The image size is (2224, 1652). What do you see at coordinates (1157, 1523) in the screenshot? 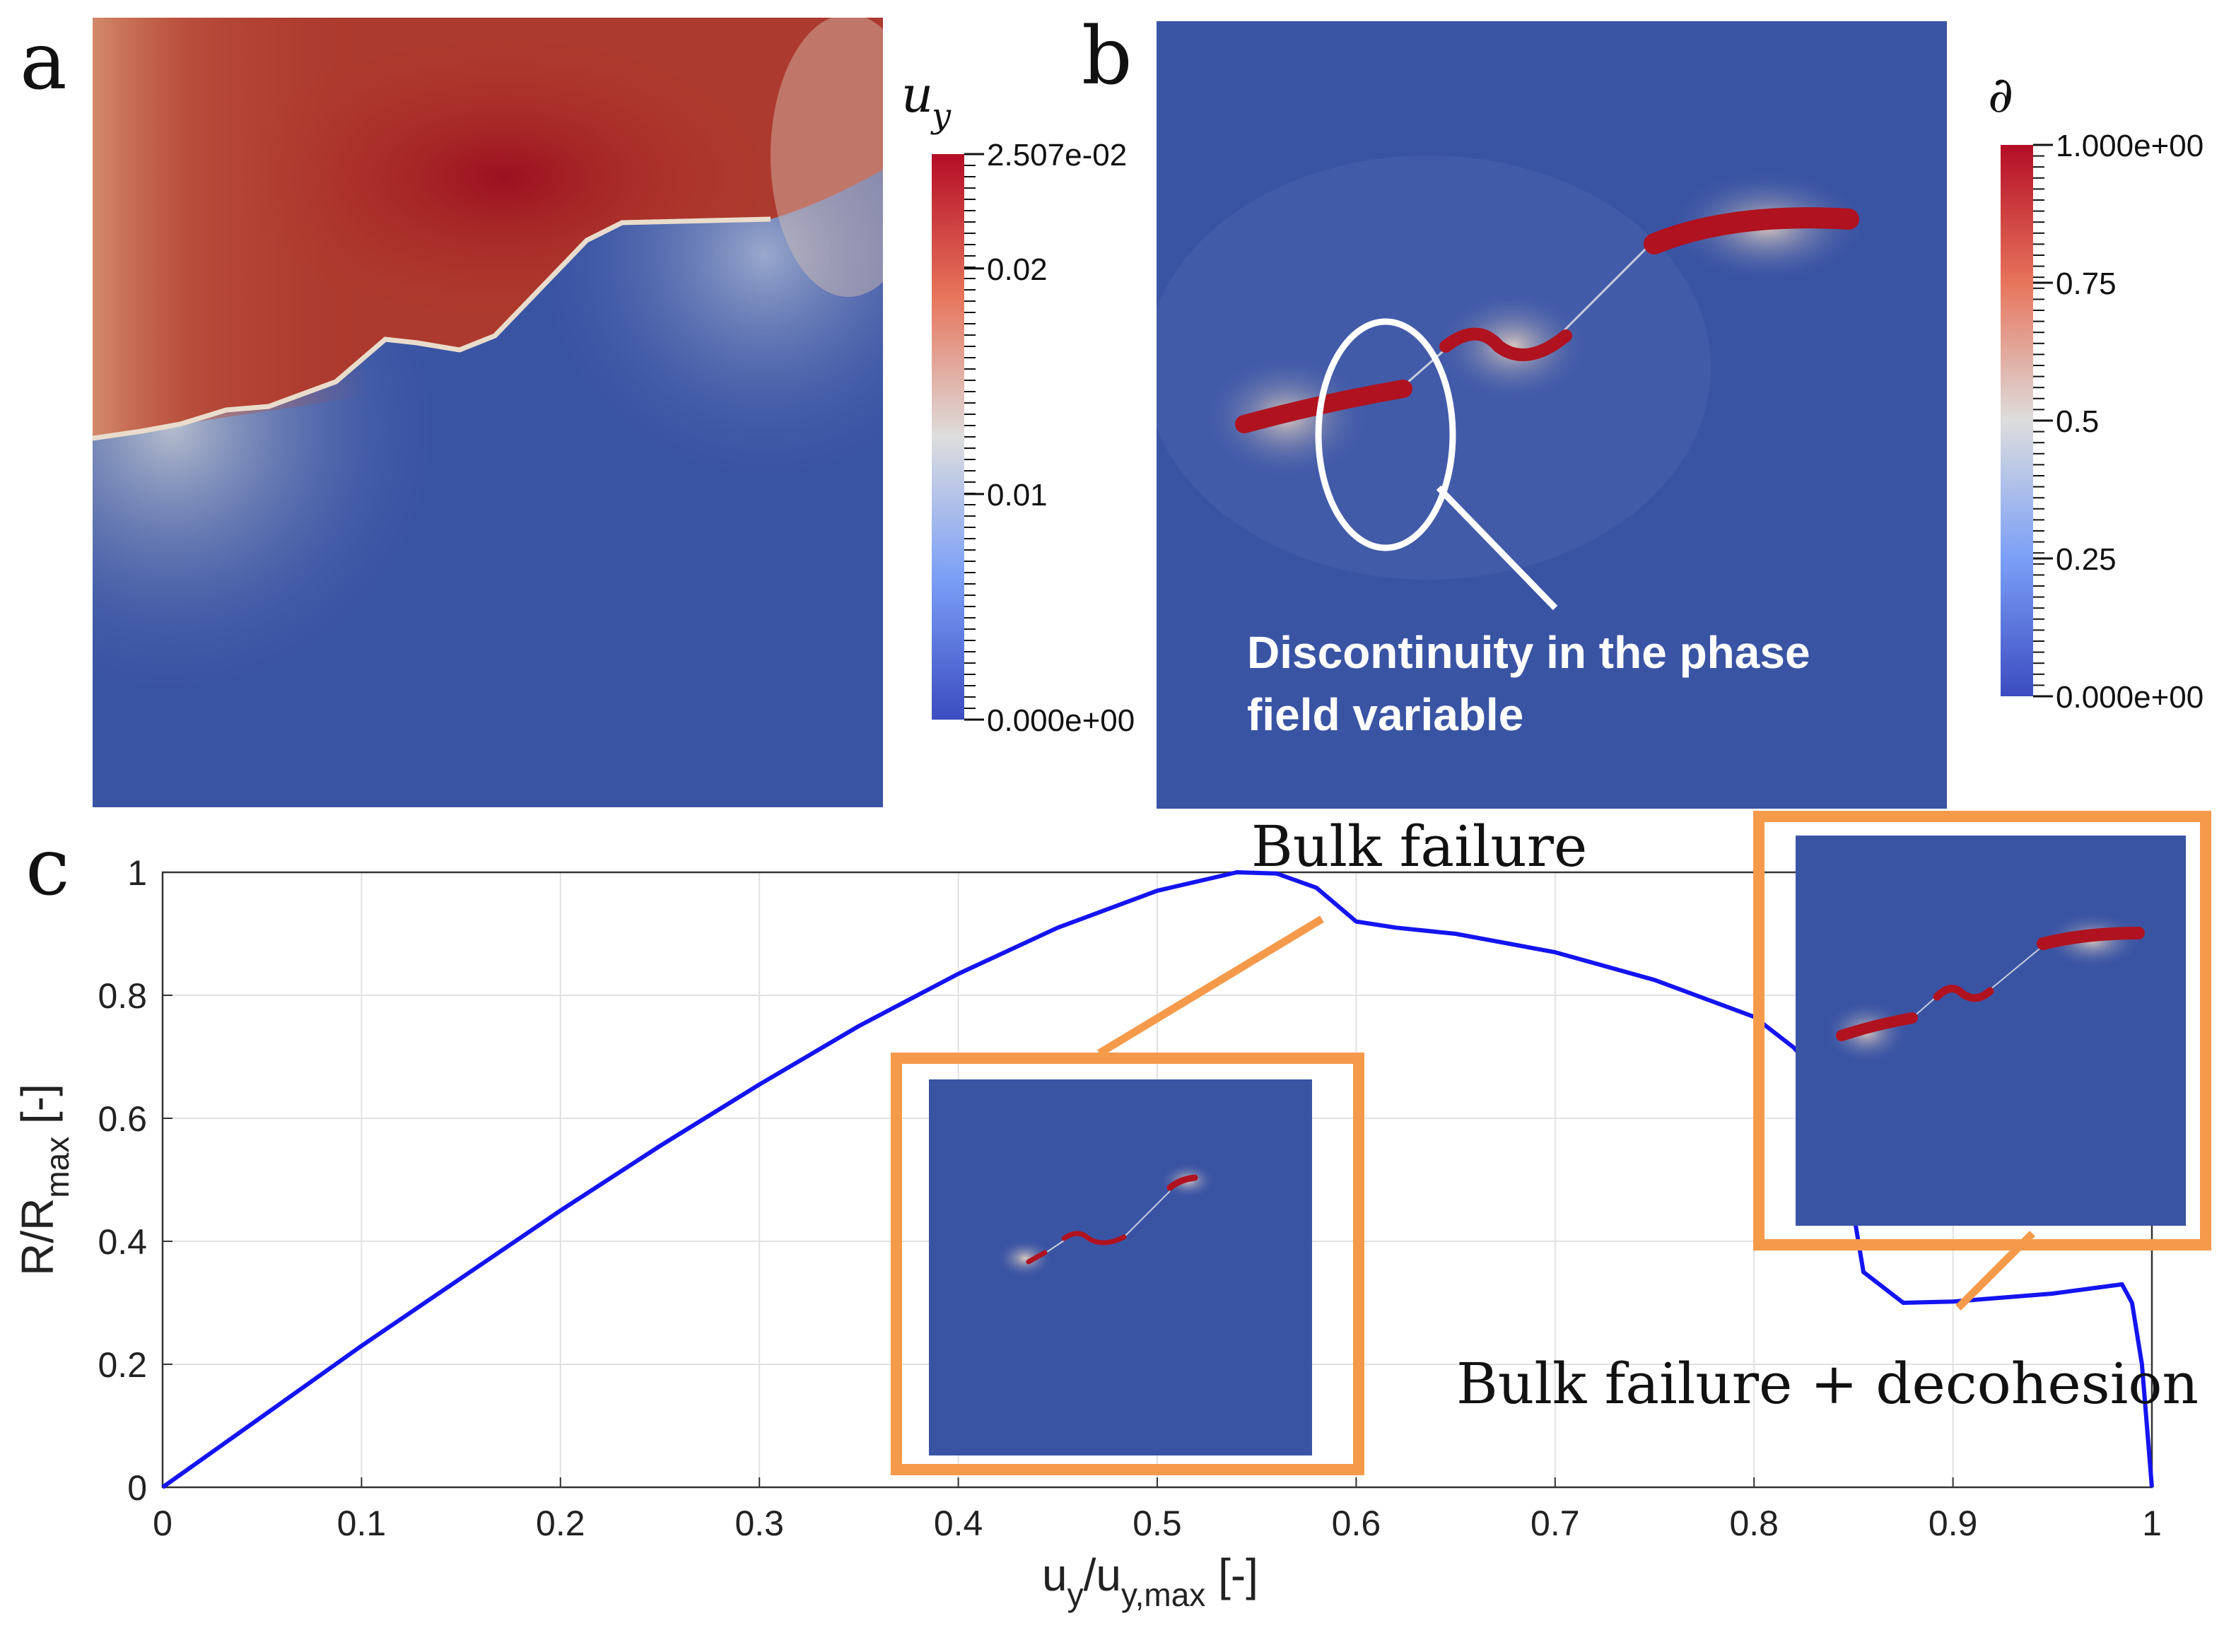
I see `x-tick-label: 0.5` at bounding box center [1157, 1523].